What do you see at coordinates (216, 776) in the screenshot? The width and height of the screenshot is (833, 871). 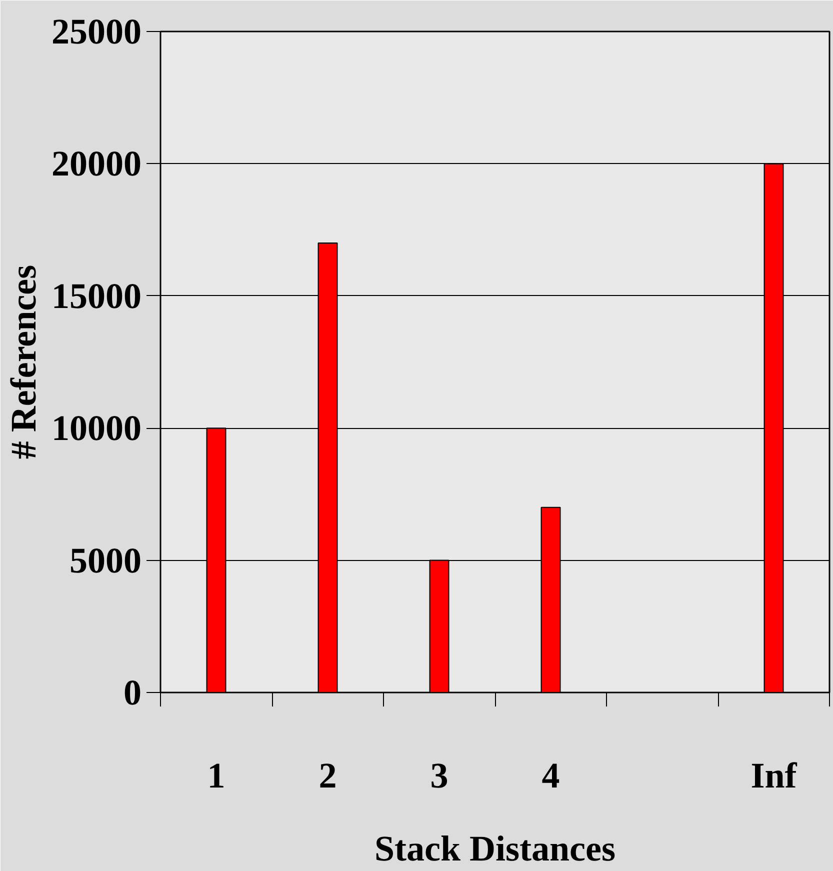 I see `x-tick-label: 1` at bounding box center [216, 776].